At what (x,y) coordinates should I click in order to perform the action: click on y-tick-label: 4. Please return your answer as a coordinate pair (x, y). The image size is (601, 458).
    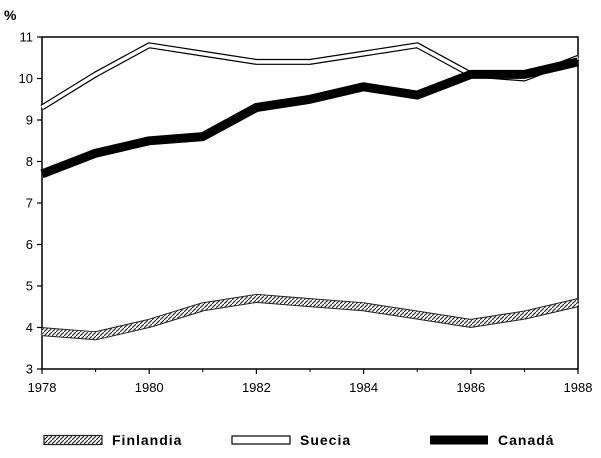
    Looking at the image, I should click on (29, 327).